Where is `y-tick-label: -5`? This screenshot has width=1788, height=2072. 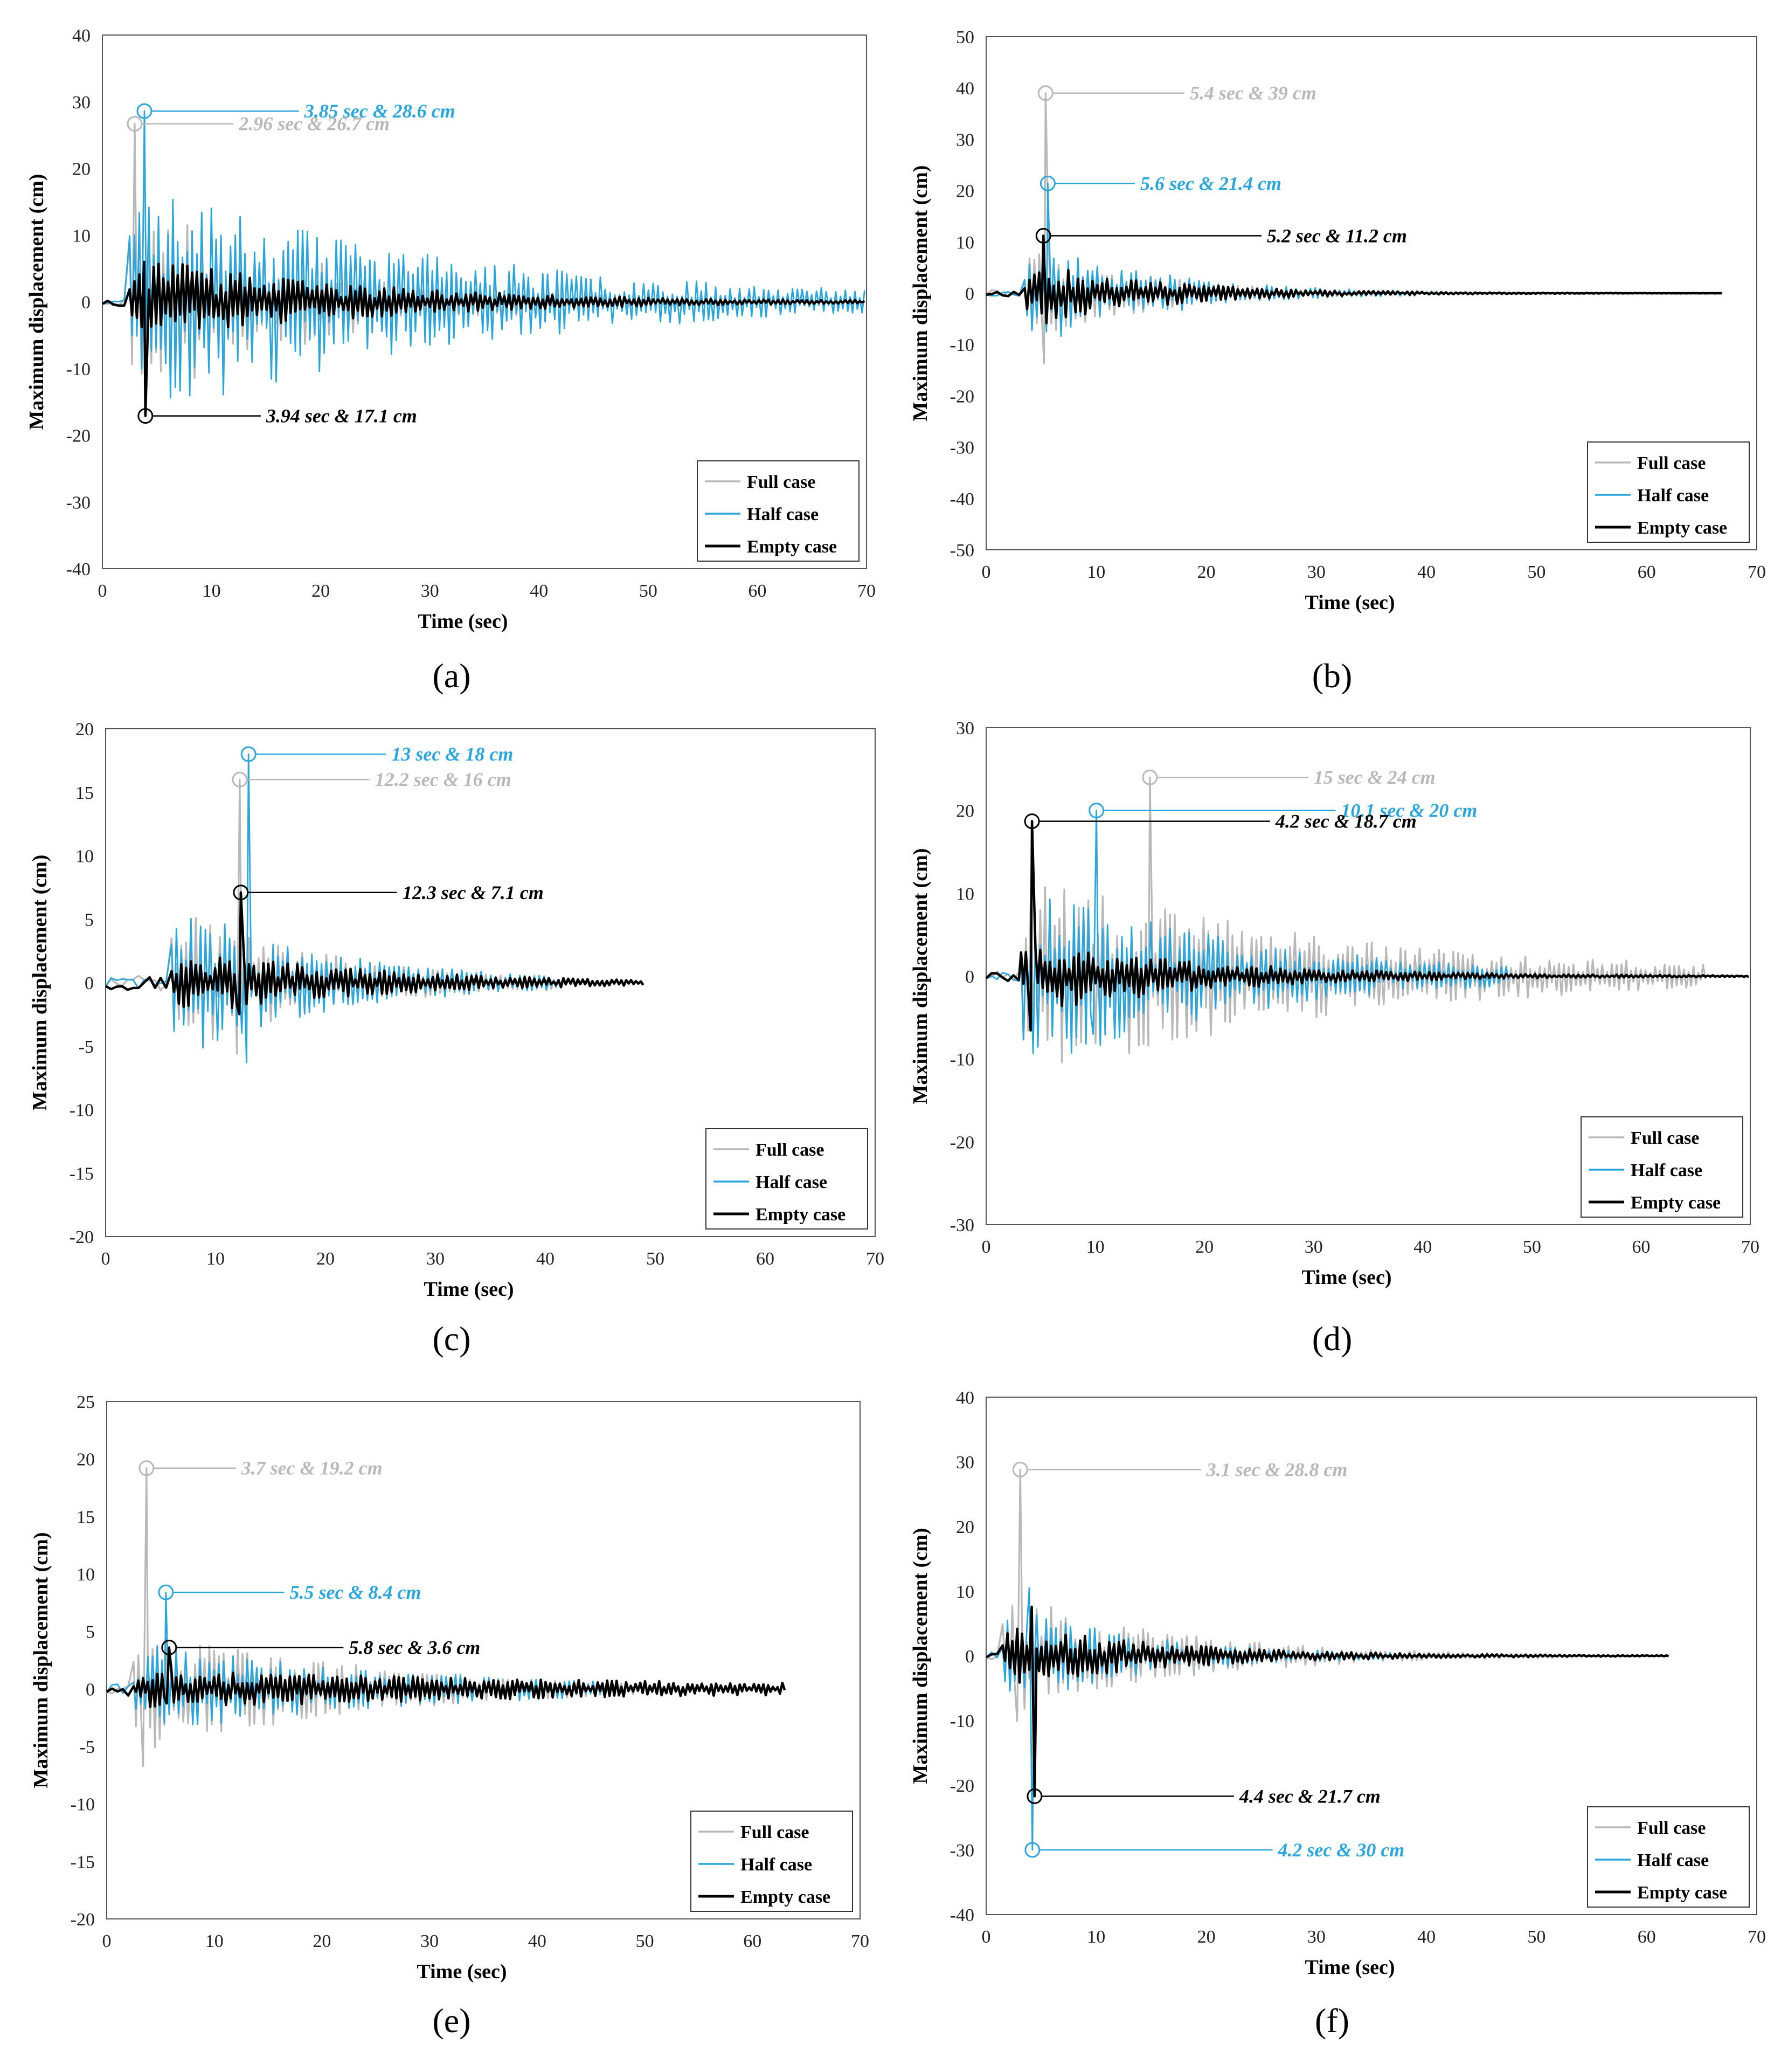 y-tick-label: -5 is located at coordinates (88, 1747).